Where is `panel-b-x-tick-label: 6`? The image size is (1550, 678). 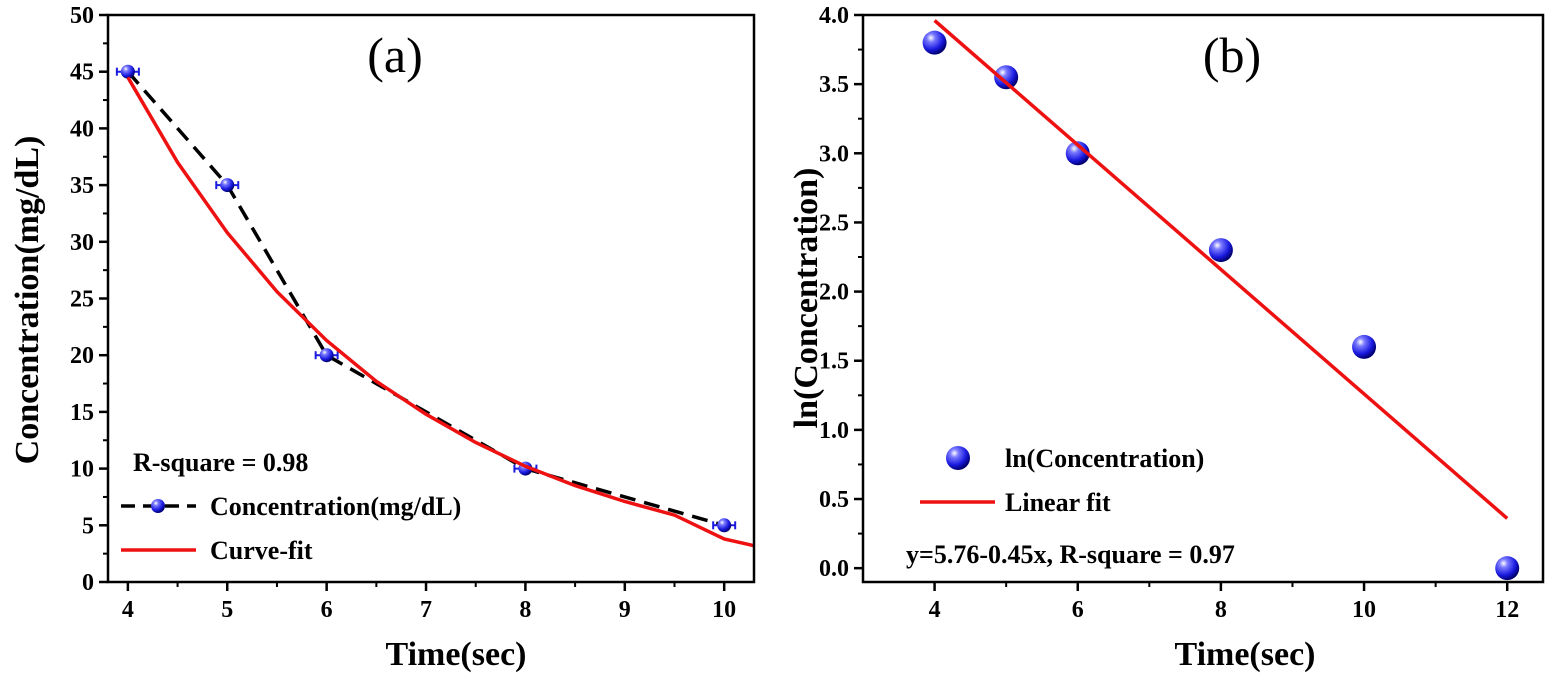
panel-b-x-tick-label: 6 is located at coordinates (1078, 610).